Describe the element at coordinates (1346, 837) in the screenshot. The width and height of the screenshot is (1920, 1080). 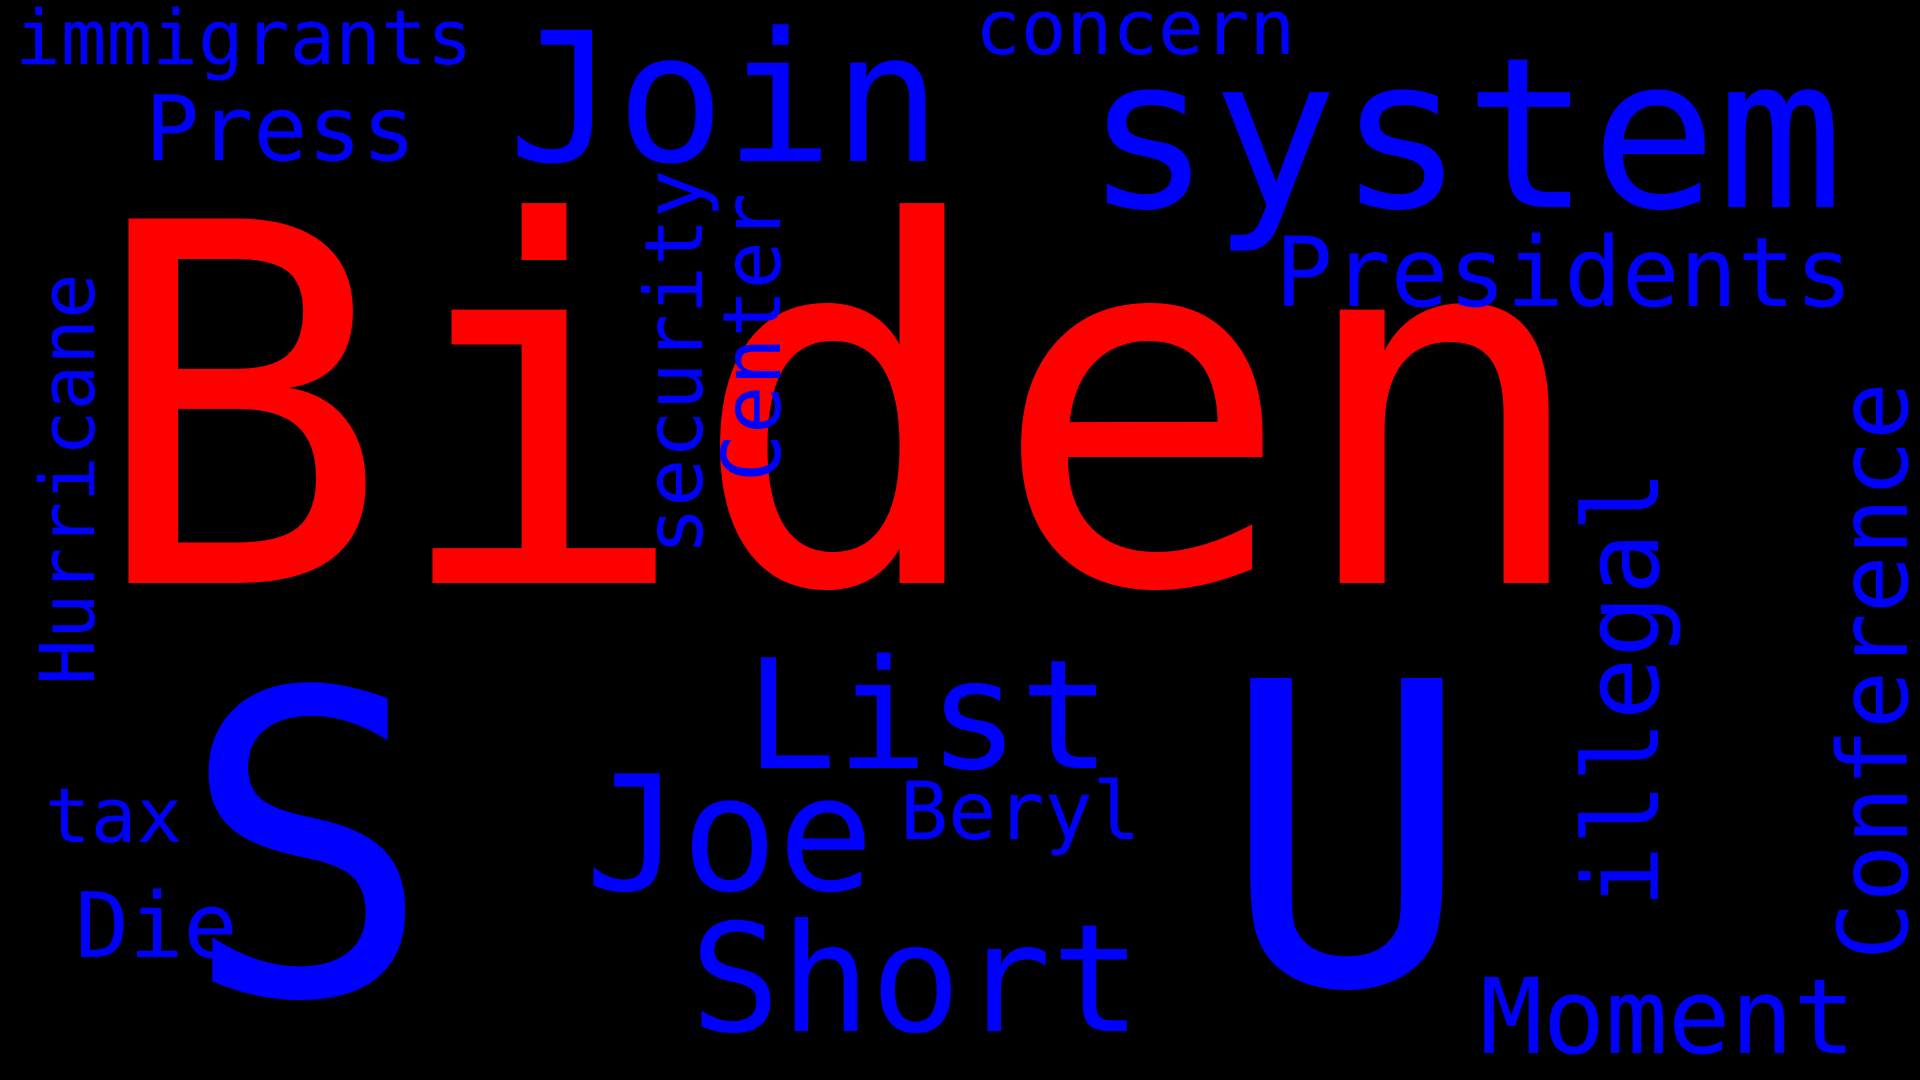
I see `word-u: U` at that location.